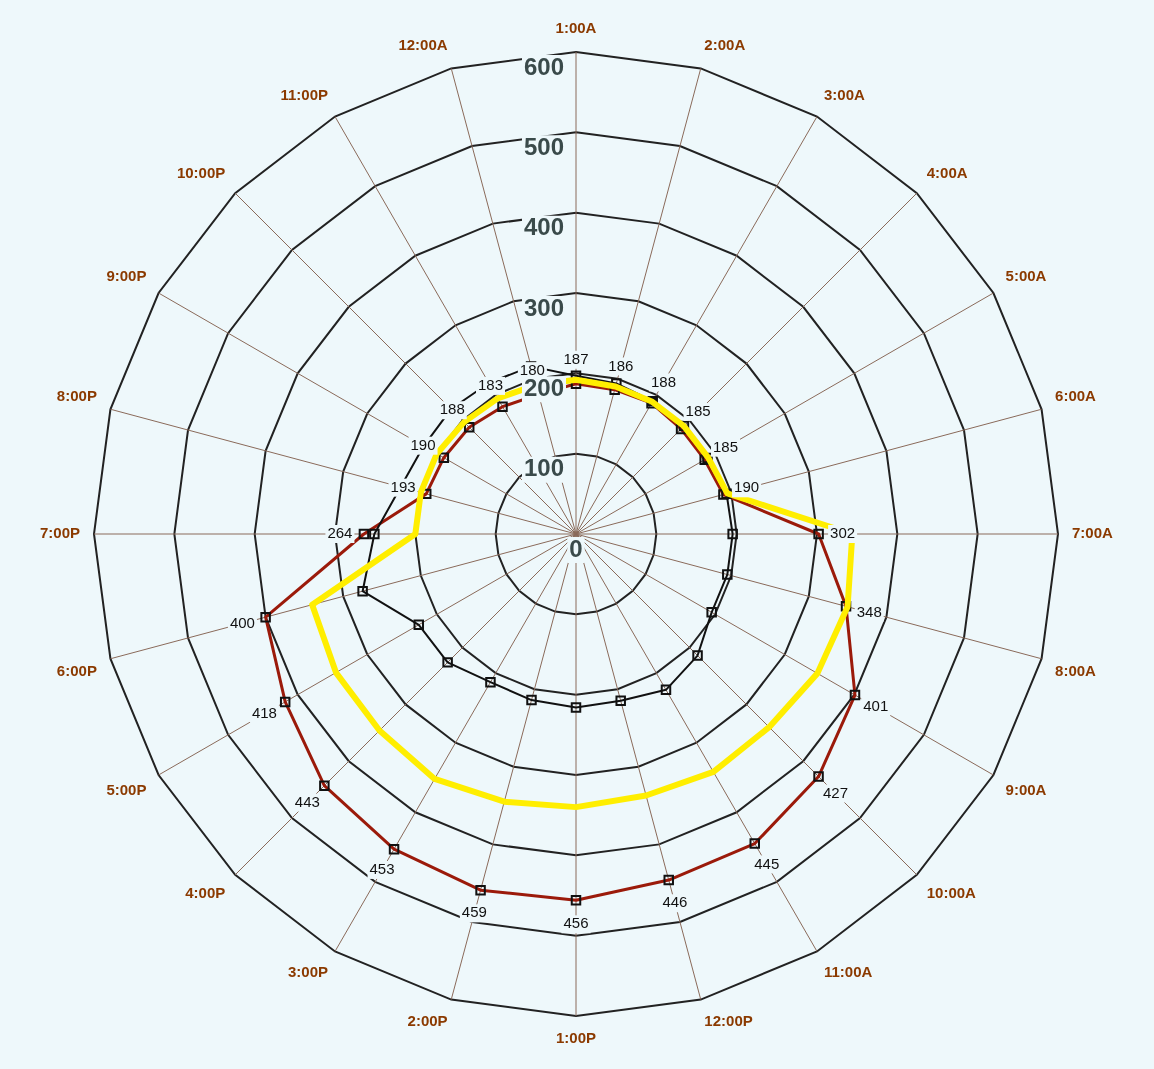  Describe the element at coordinates (544, 227) in the screenshot. I see `y-tick-label: 400` at that location.